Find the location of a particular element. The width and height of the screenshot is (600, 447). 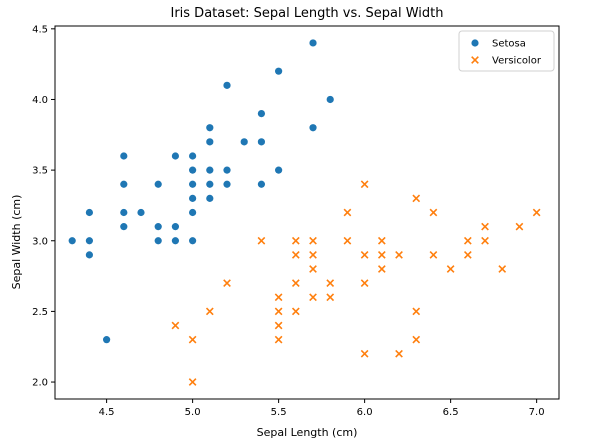

legend-marker-versicolor is located at coordinates (475, 60).